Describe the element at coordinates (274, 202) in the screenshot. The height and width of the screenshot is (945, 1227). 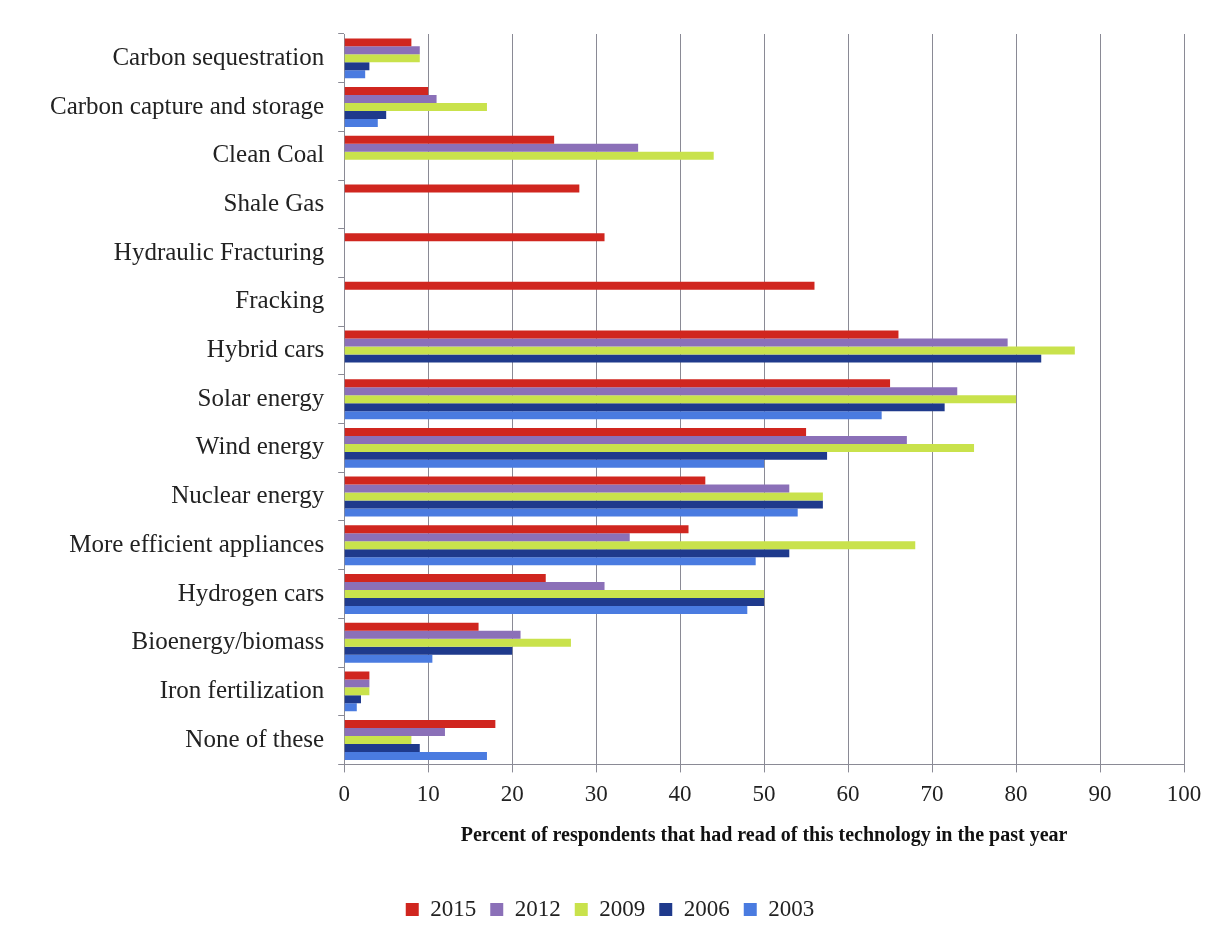
I see `y-tick-label: Shale Gas` at that location.